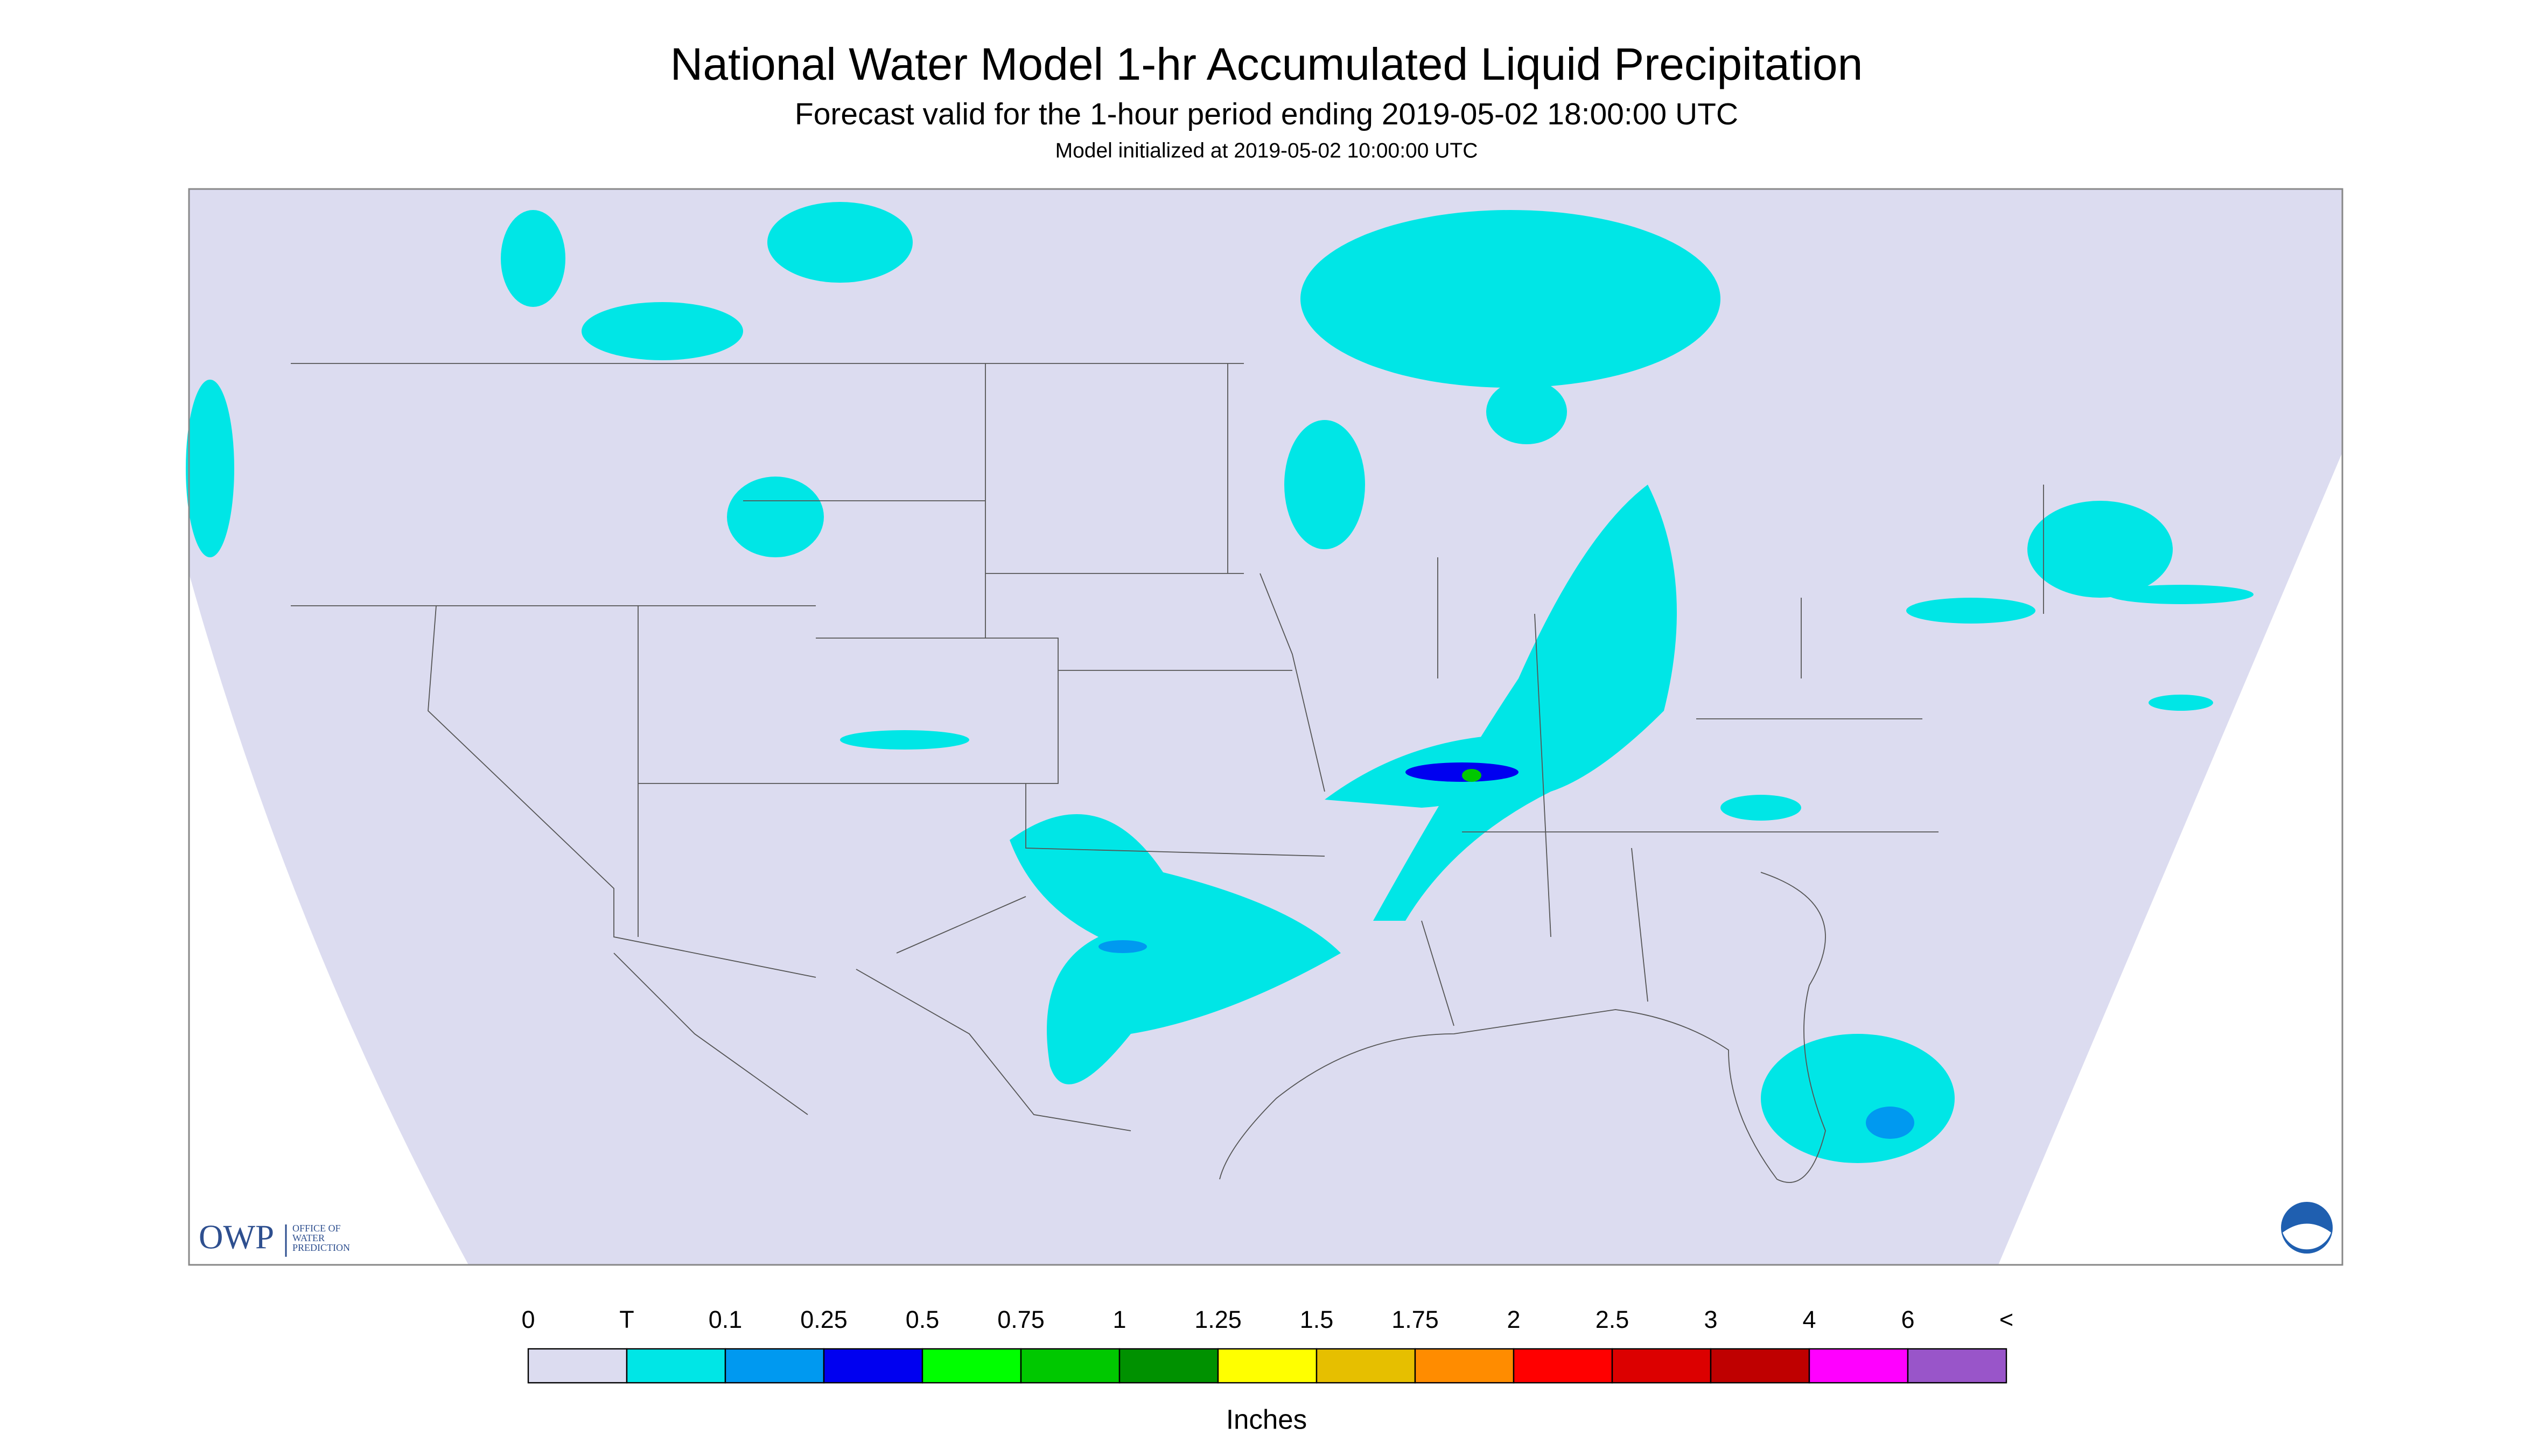 Image resolution: width=2533 pixels, height=1456 pixels. I want to click on logo-name: OWP, so click(236, 1237).